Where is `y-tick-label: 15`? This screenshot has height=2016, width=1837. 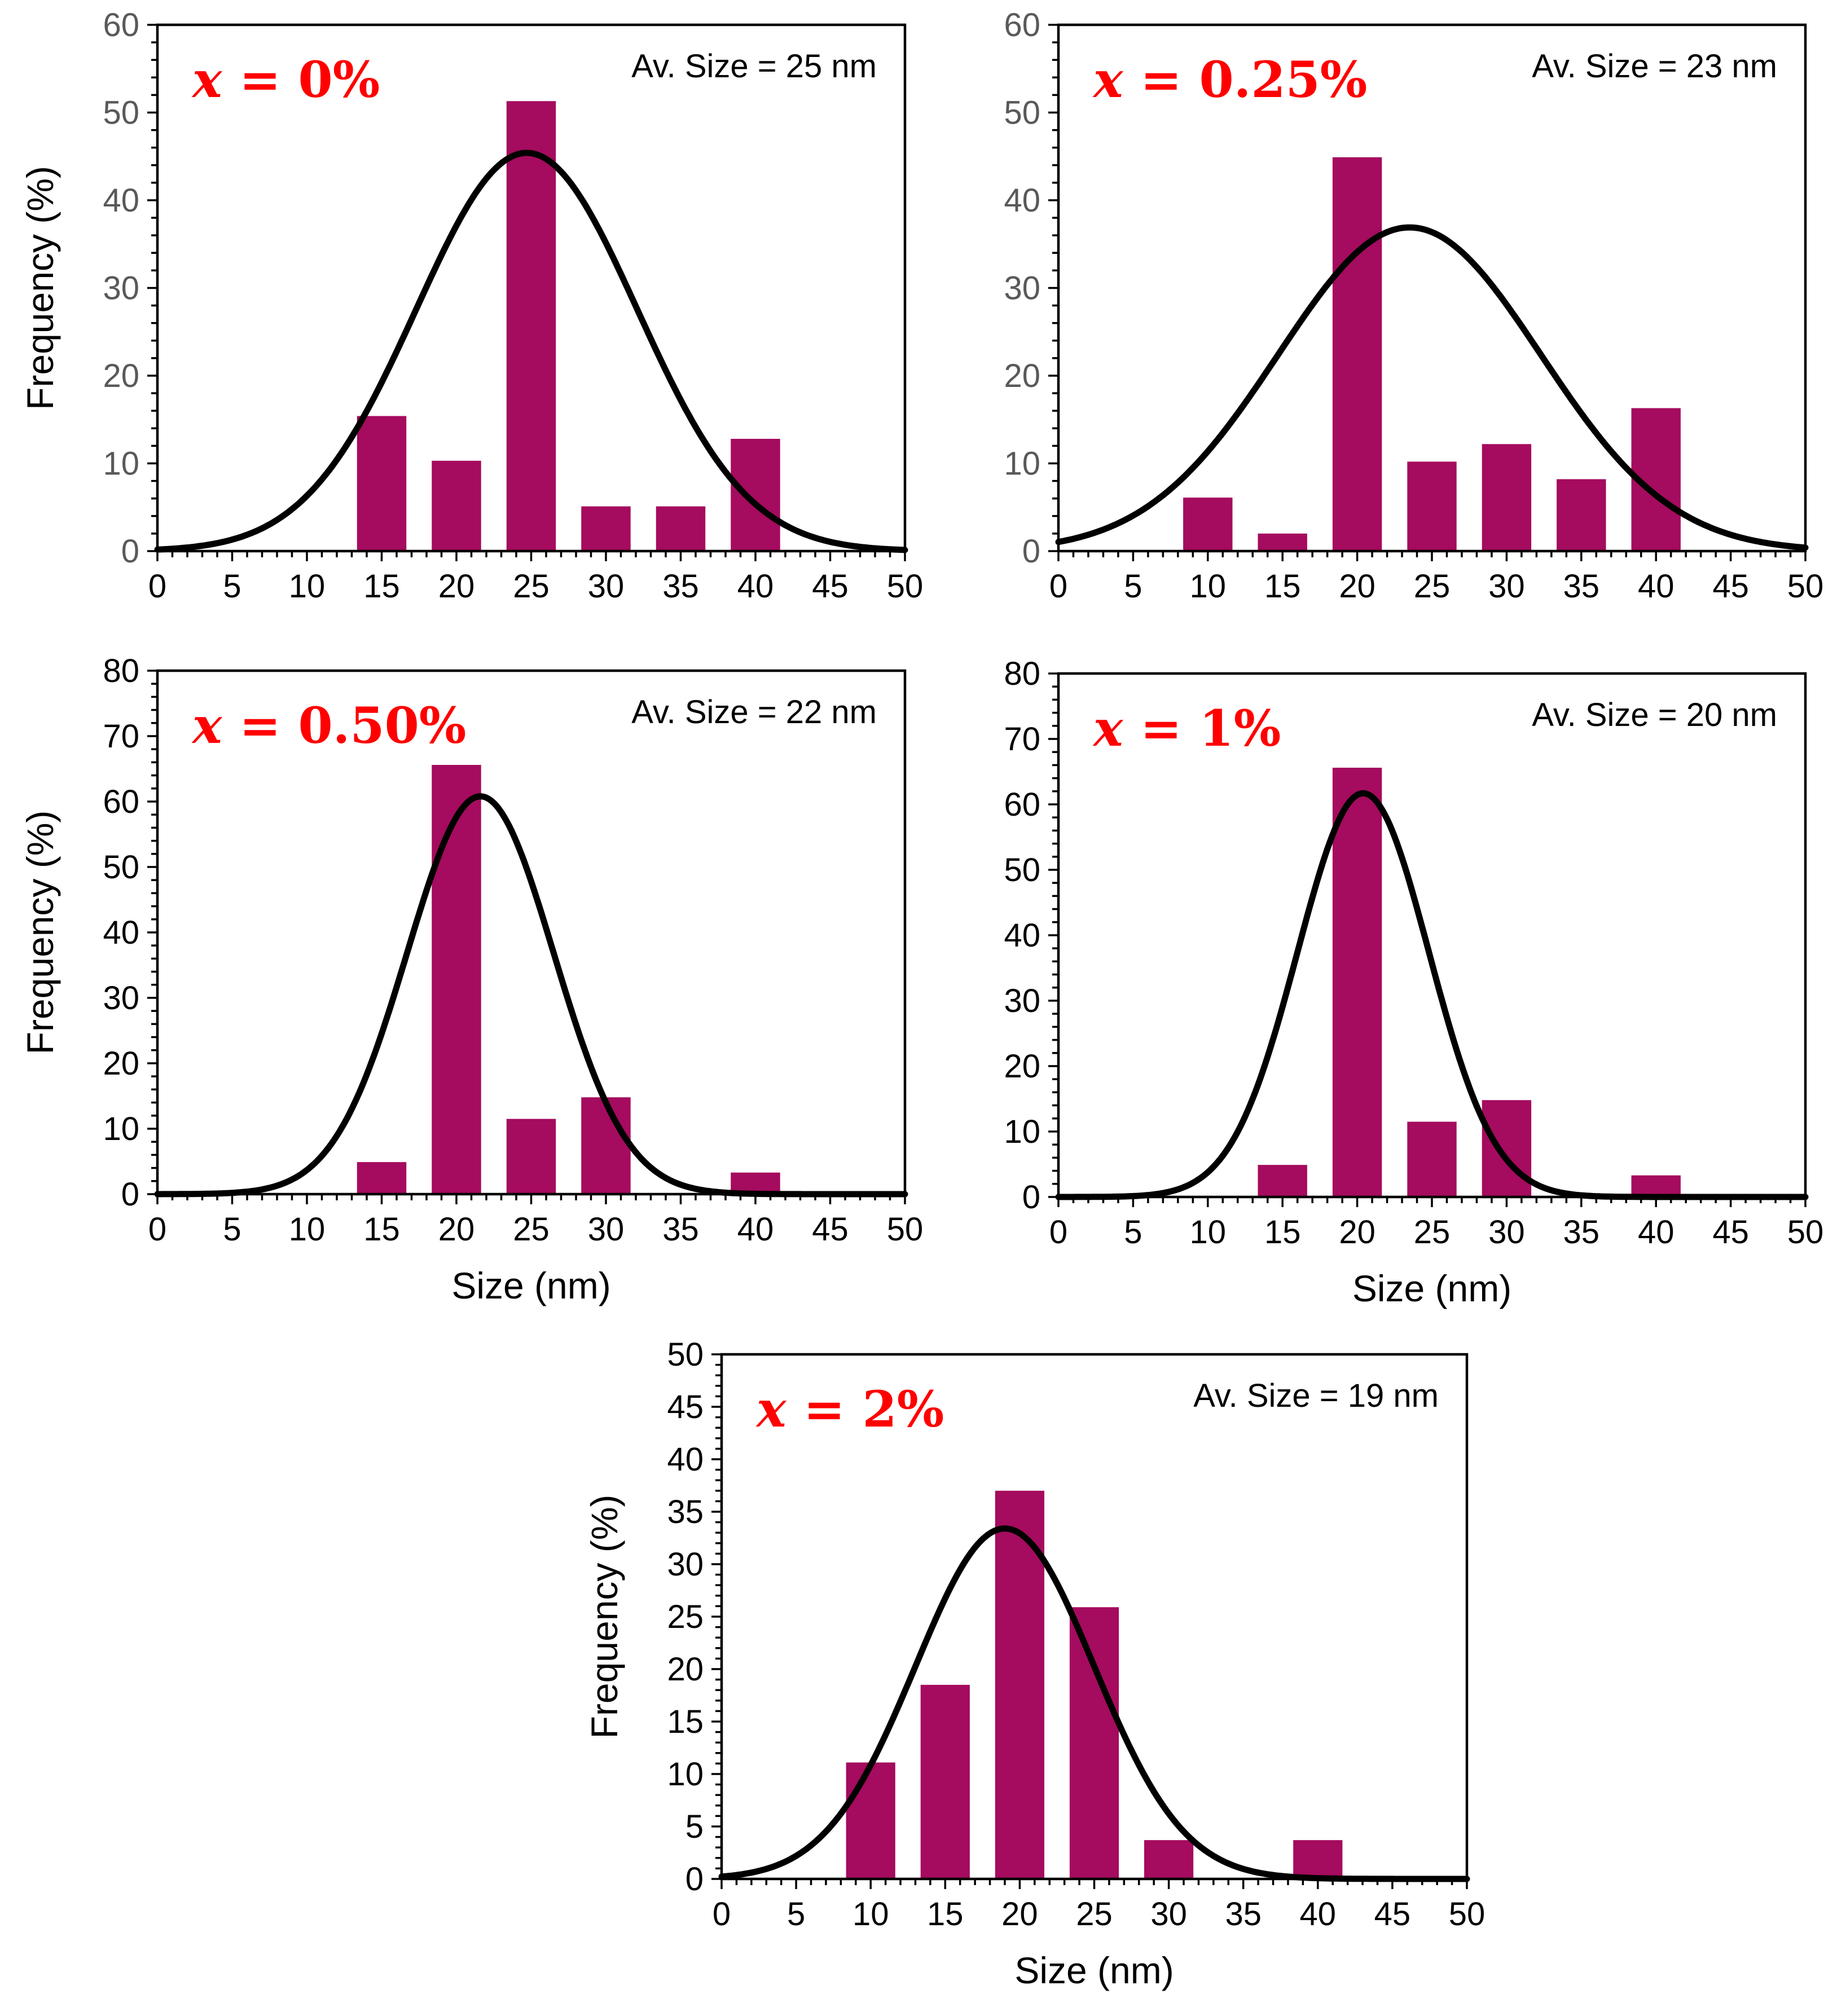 y-tick-label: 15 is located at coordinates (685, 1722).